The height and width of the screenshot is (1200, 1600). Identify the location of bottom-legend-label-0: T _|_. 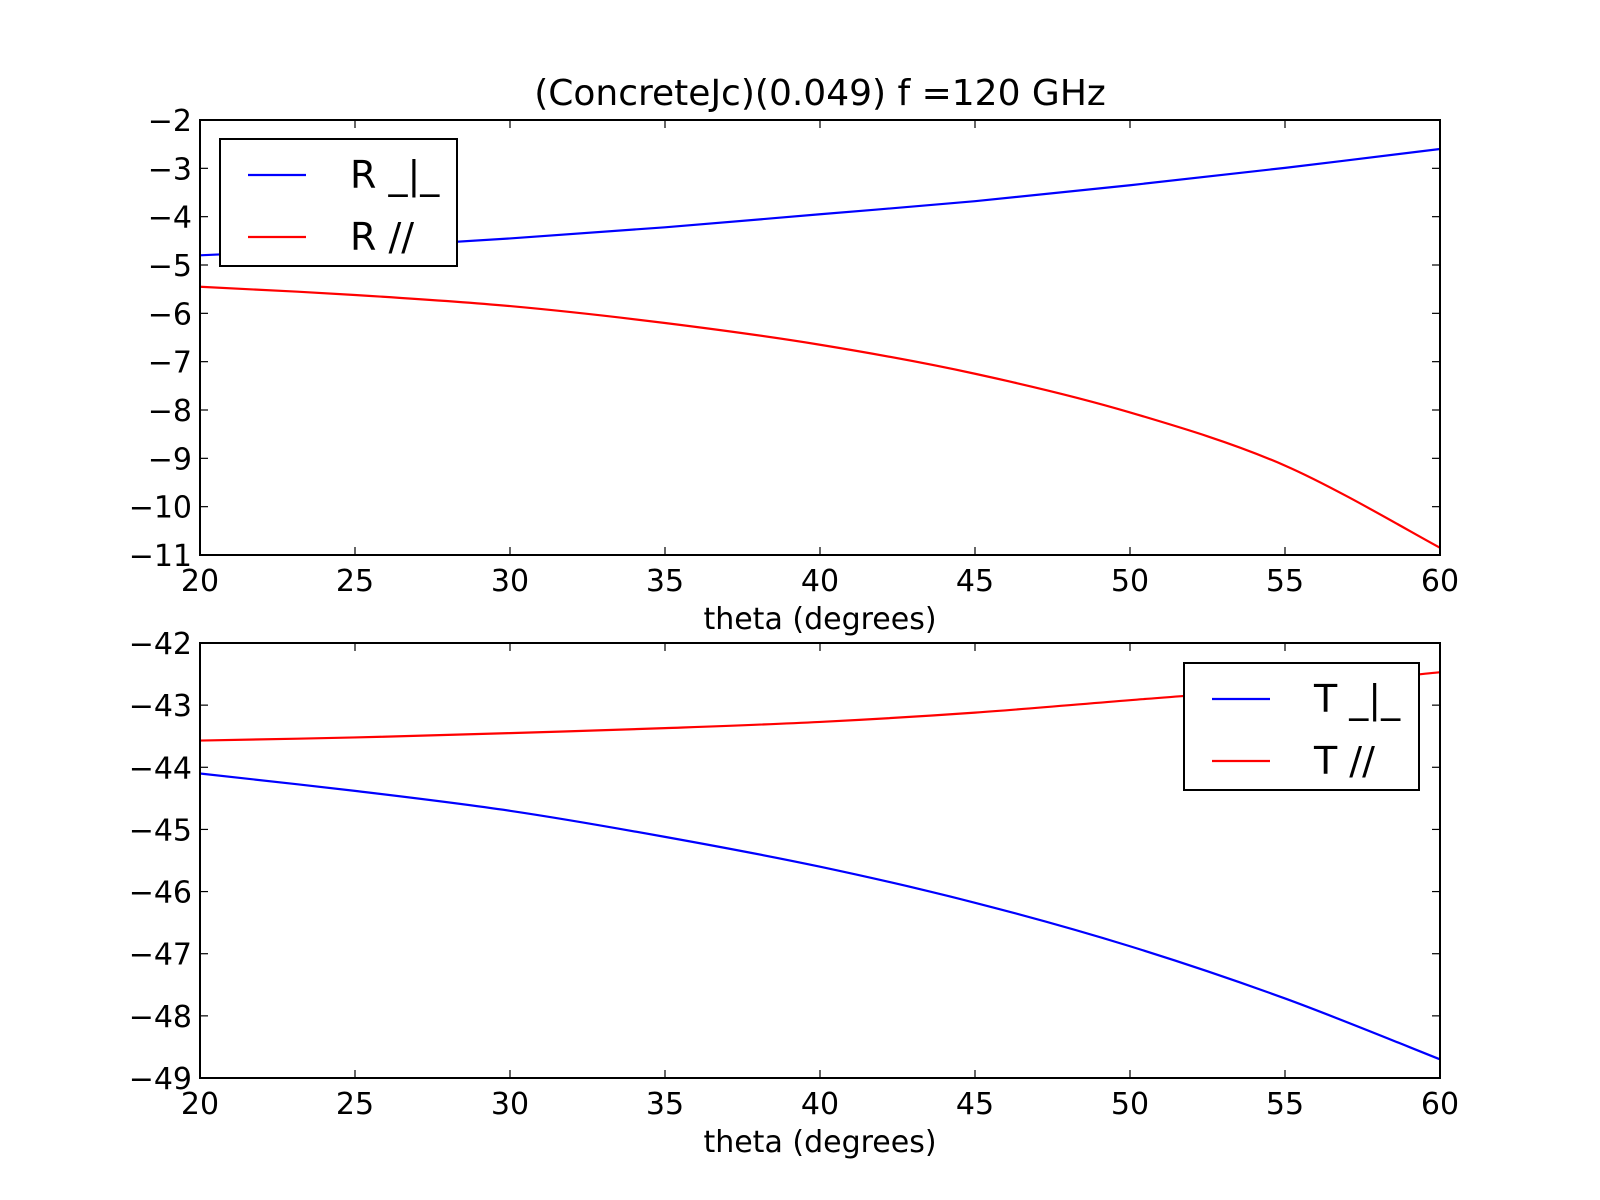
(1357, 699).